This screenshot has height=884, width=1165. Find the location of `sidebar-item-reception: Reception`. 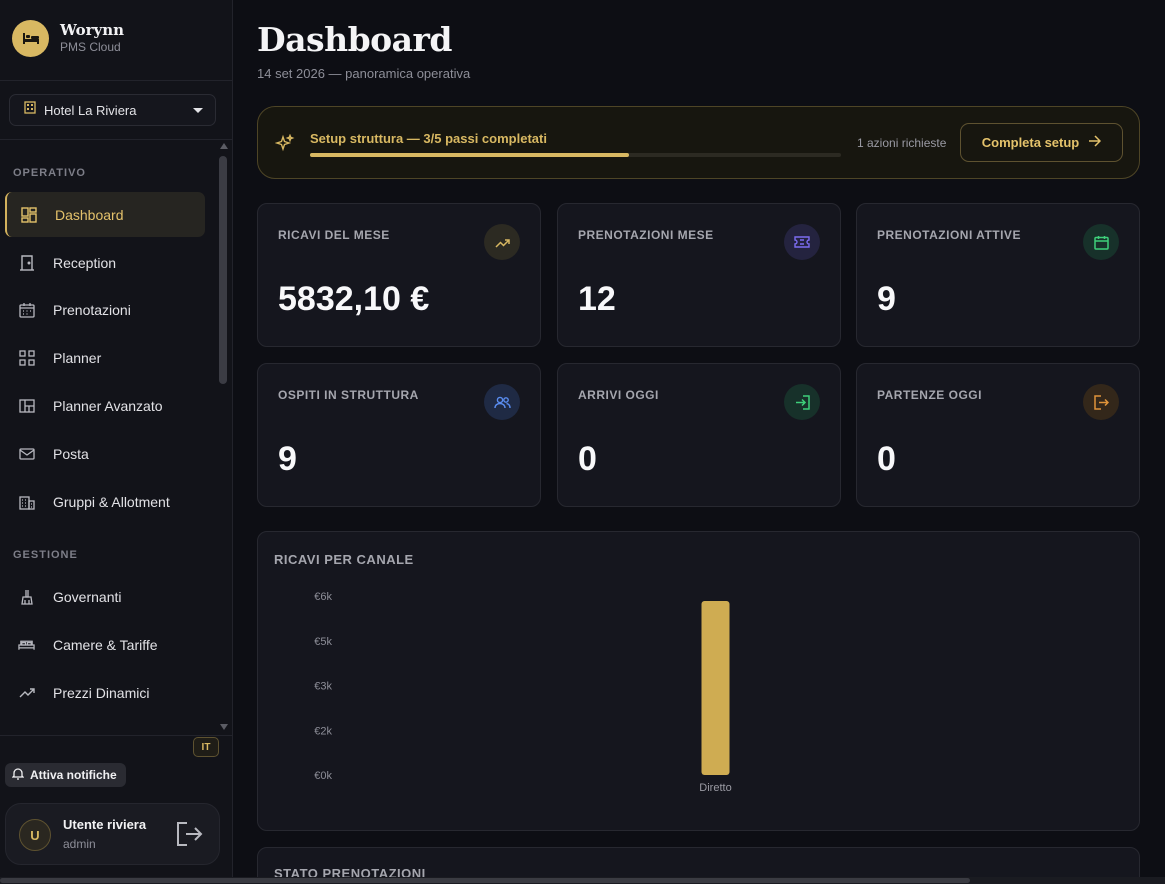

sidebar-item-reception: Reception is located at coordinates (105, 262).